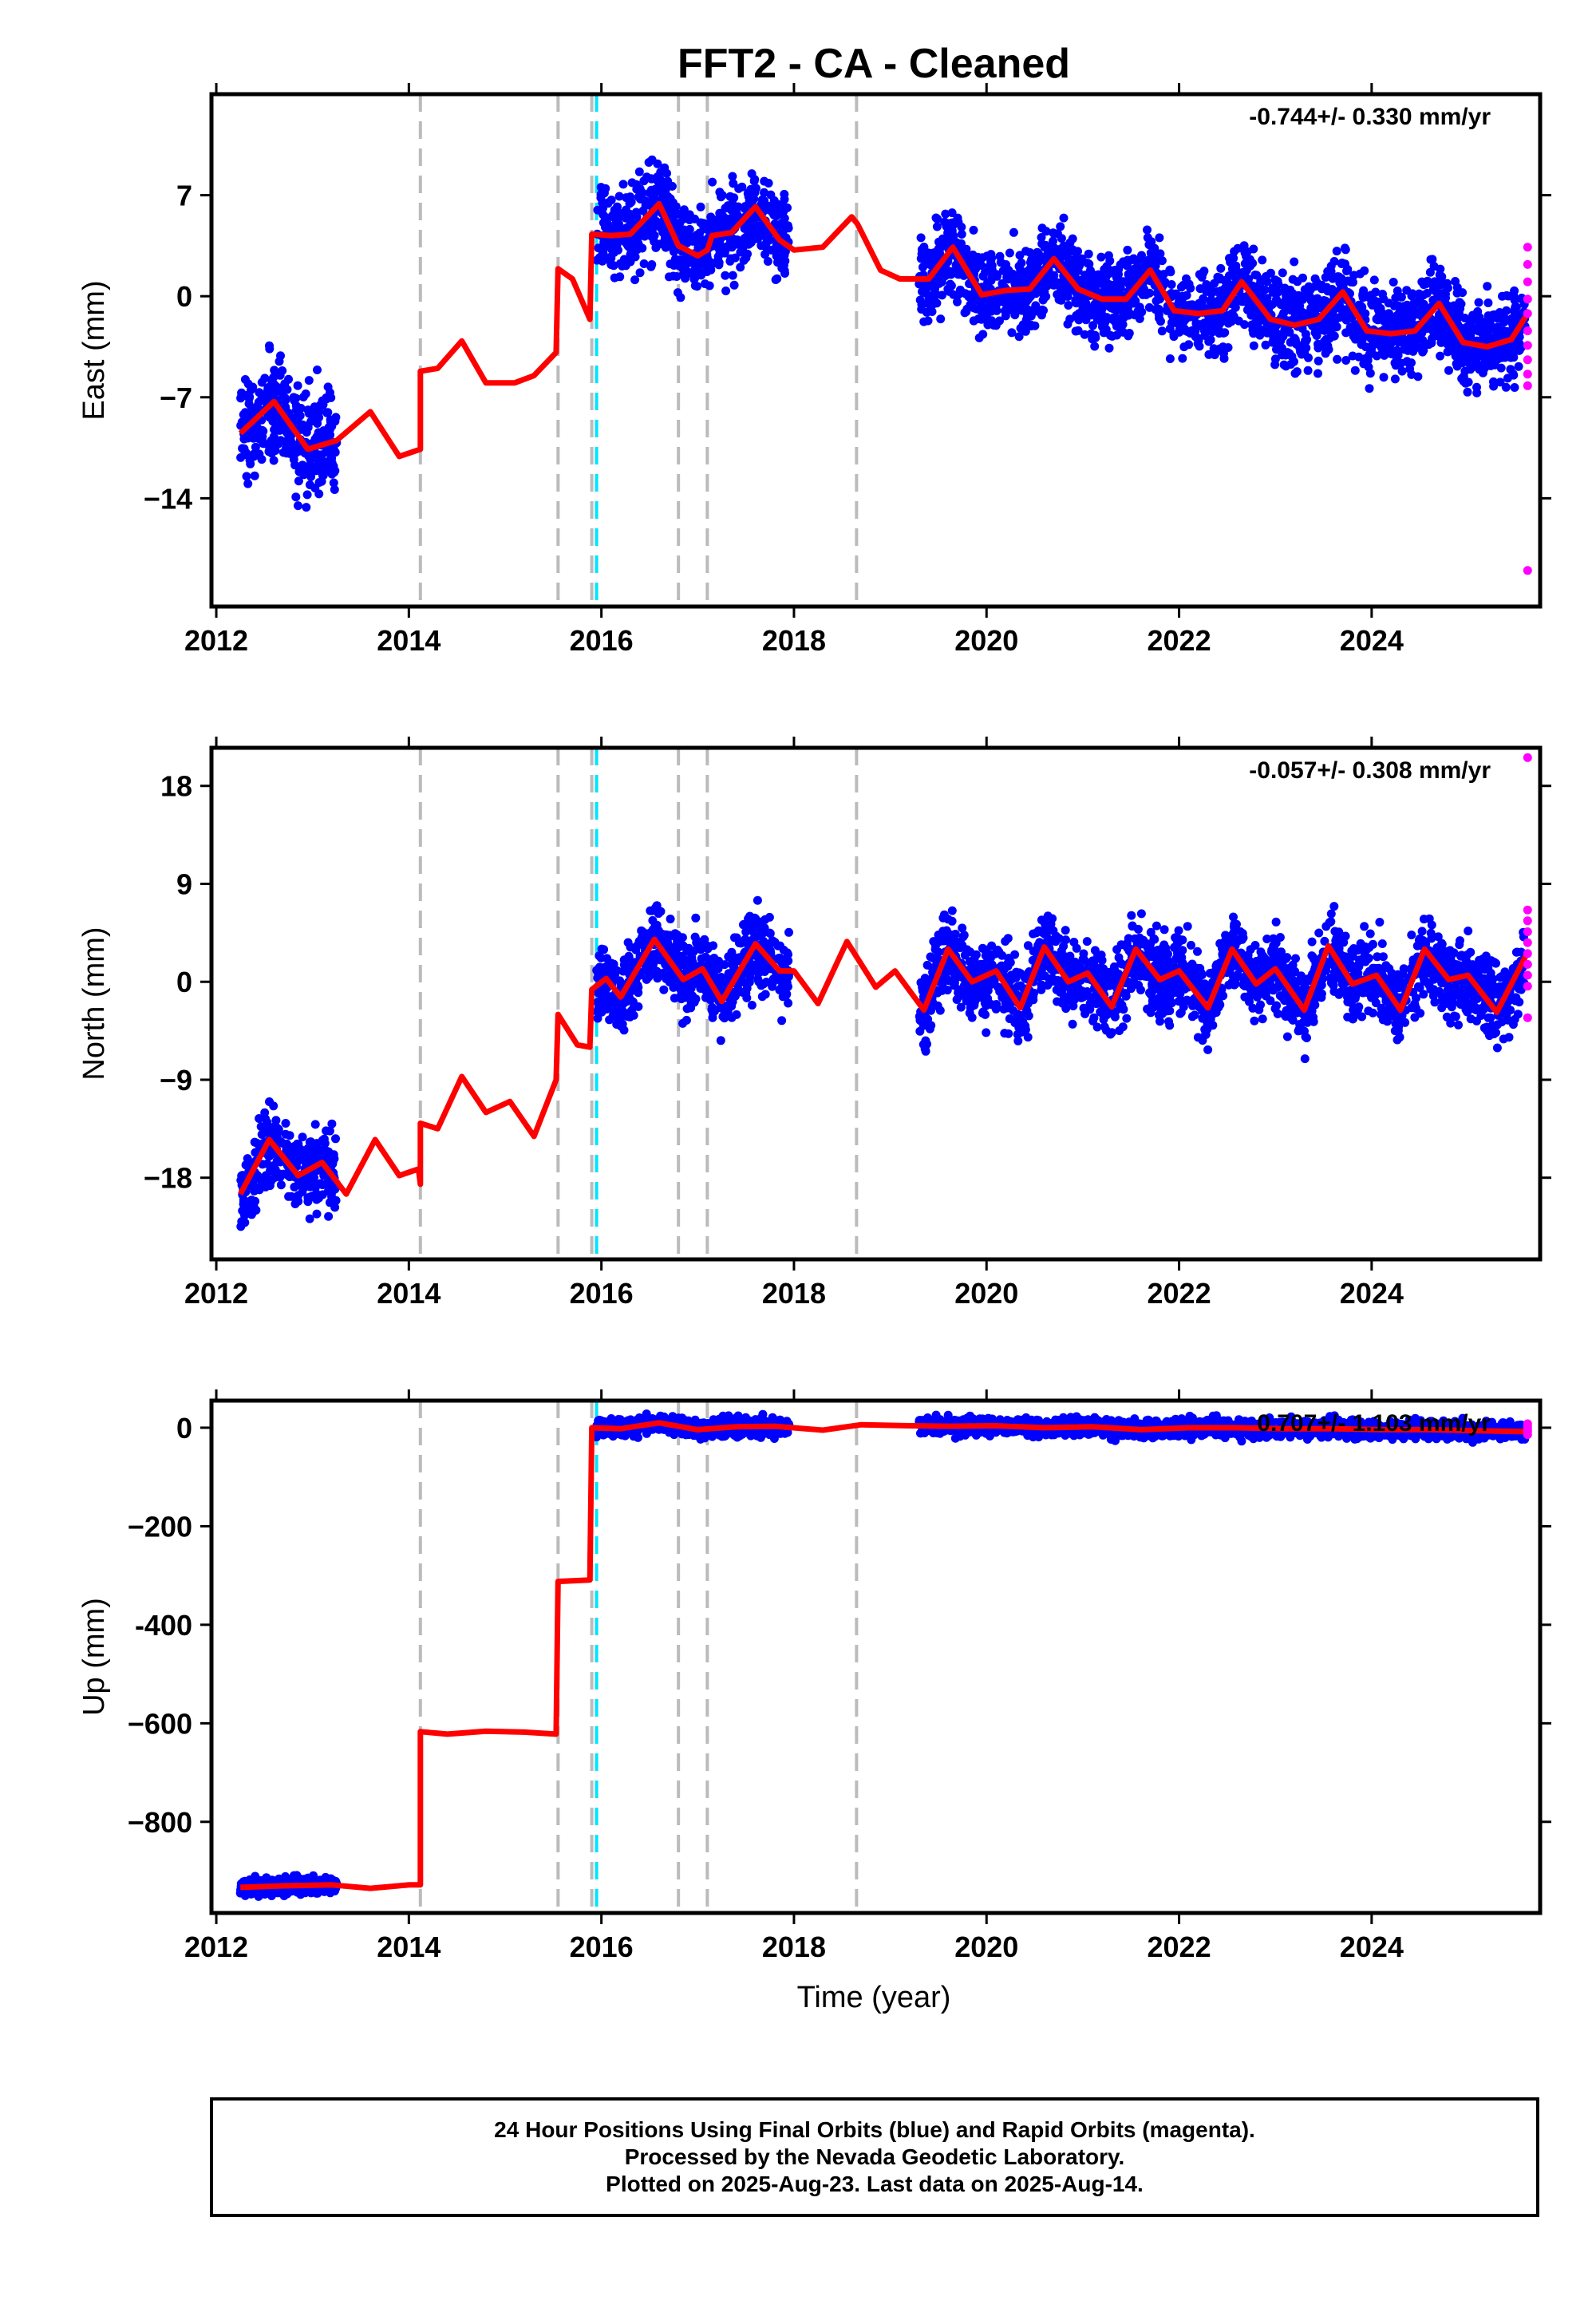 The image size is (1596, 2316). I want to click on figure-title: FFT2 - CA - Cleaned, so click(874, 64).